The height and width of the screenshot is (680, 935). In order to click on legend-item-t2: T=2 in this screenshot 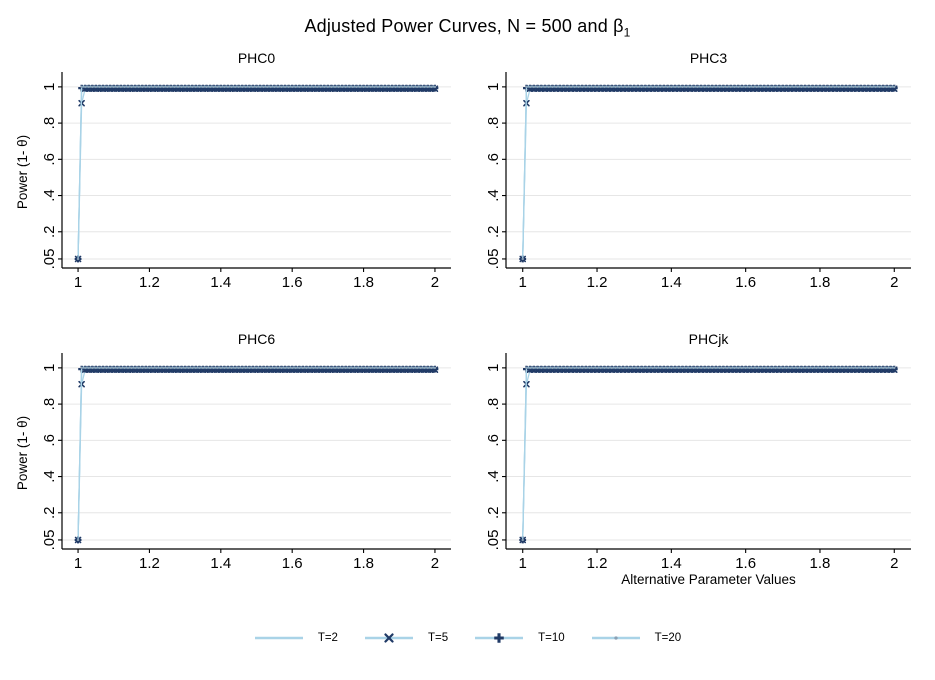, I will do `click(296, 638)`.